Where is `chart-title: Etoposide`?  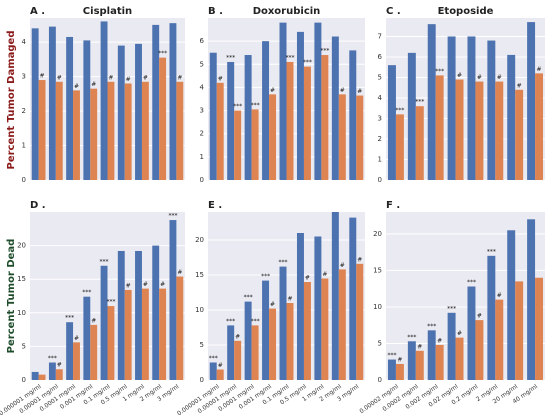
chart-title: Etoposide is located at coordinates (466, 11).